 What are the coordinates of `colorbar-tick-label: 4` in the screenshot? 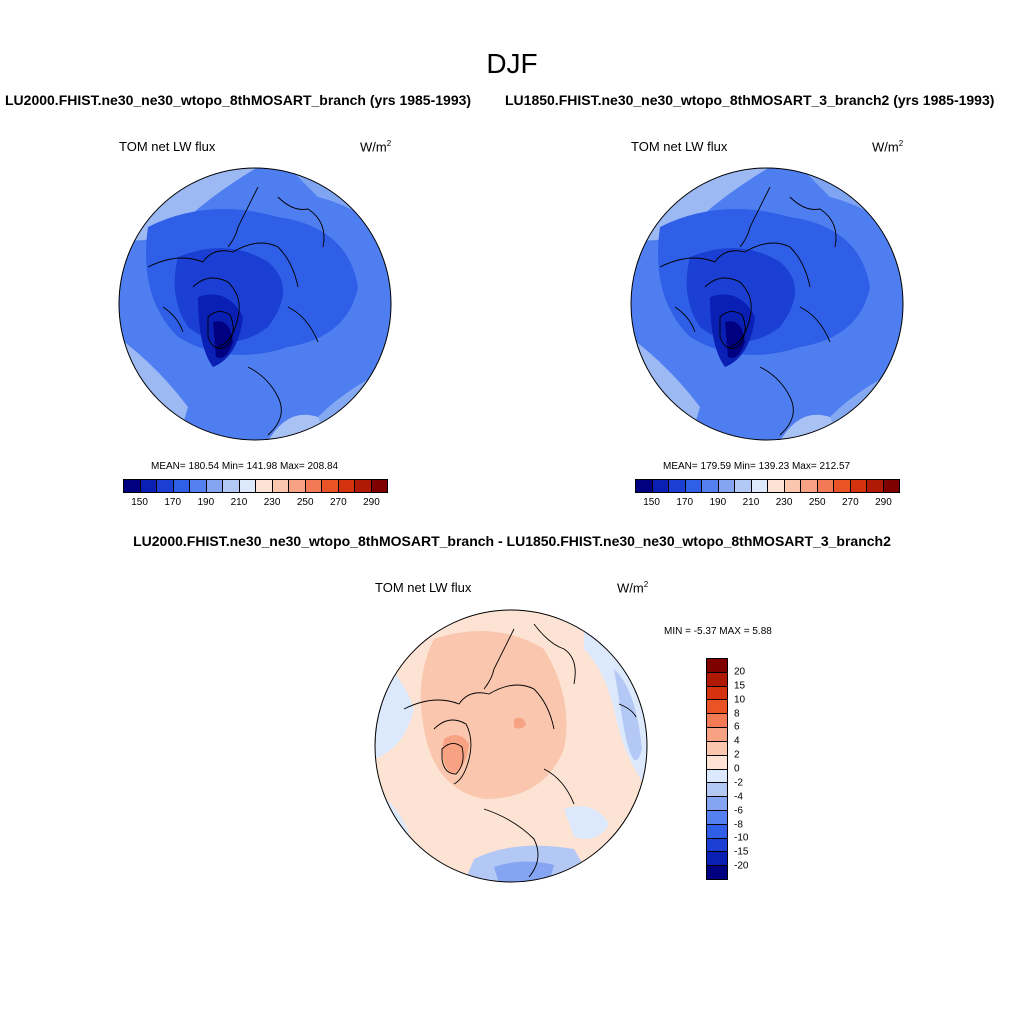 It's located at (737, 741).